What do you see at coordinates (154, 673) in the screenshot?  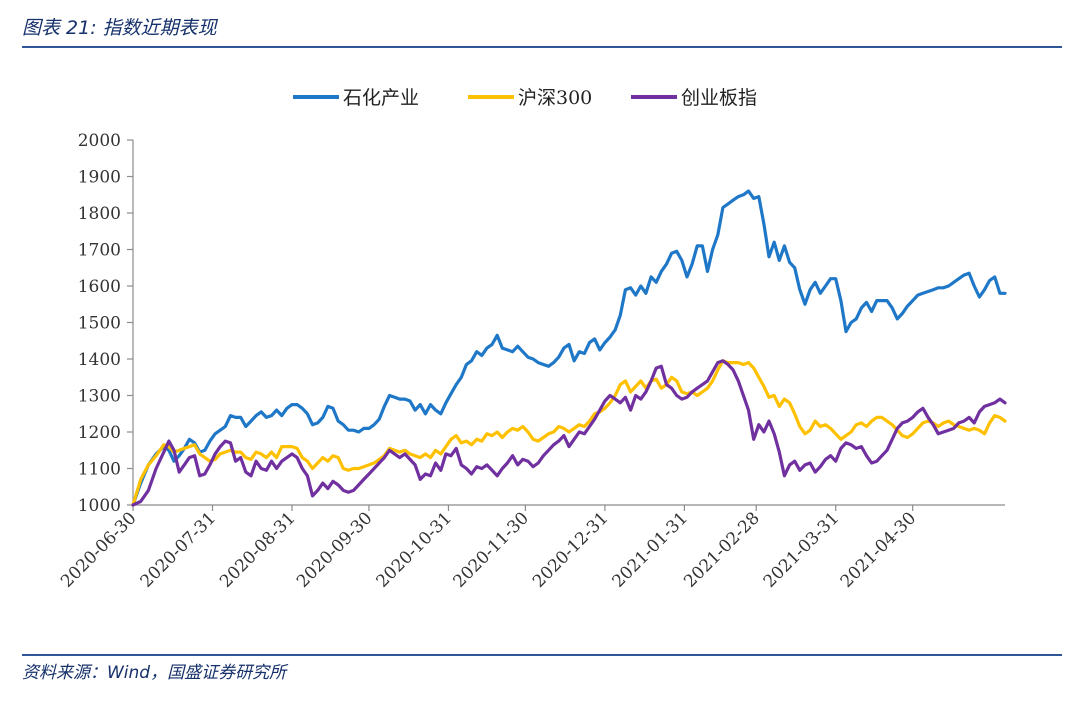 I see `source-note: 资料来源：Wind，国盛证券研究所` at bounding box center [154, 673].